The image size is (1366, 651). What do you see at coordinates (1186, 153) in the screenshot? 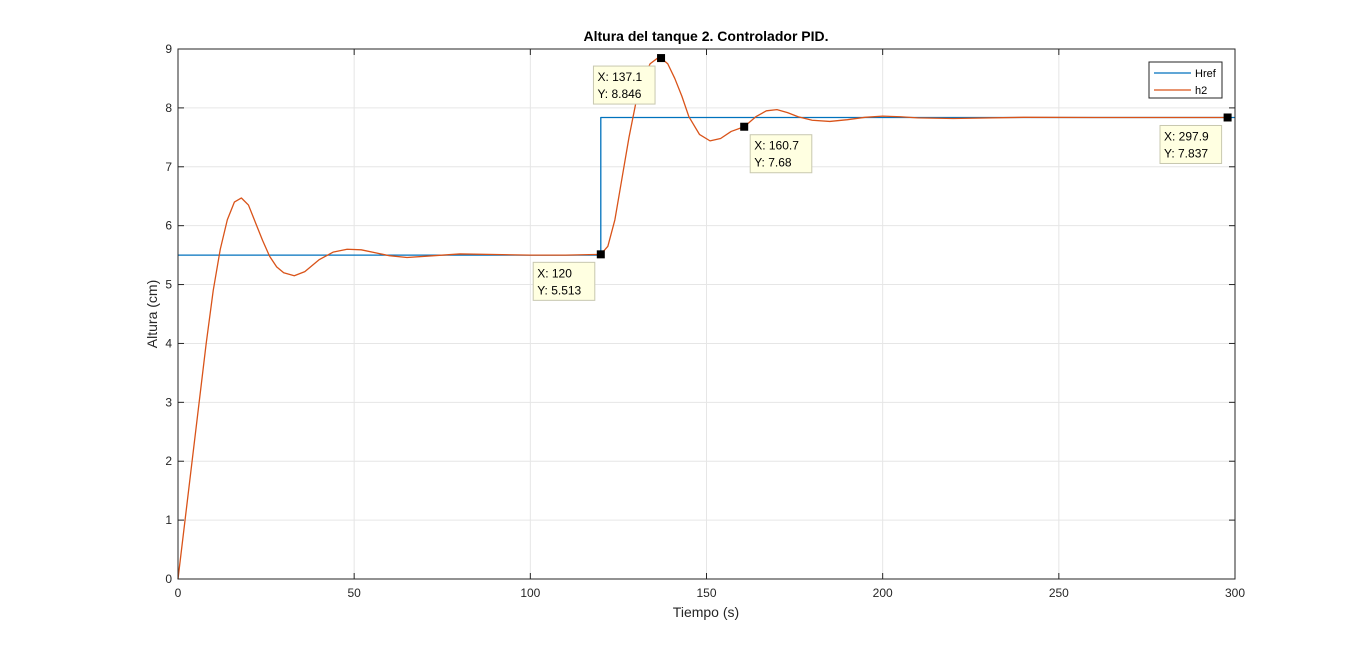
I see `datatip-text: Y: 7.837` at bounding box center [1186, 153].